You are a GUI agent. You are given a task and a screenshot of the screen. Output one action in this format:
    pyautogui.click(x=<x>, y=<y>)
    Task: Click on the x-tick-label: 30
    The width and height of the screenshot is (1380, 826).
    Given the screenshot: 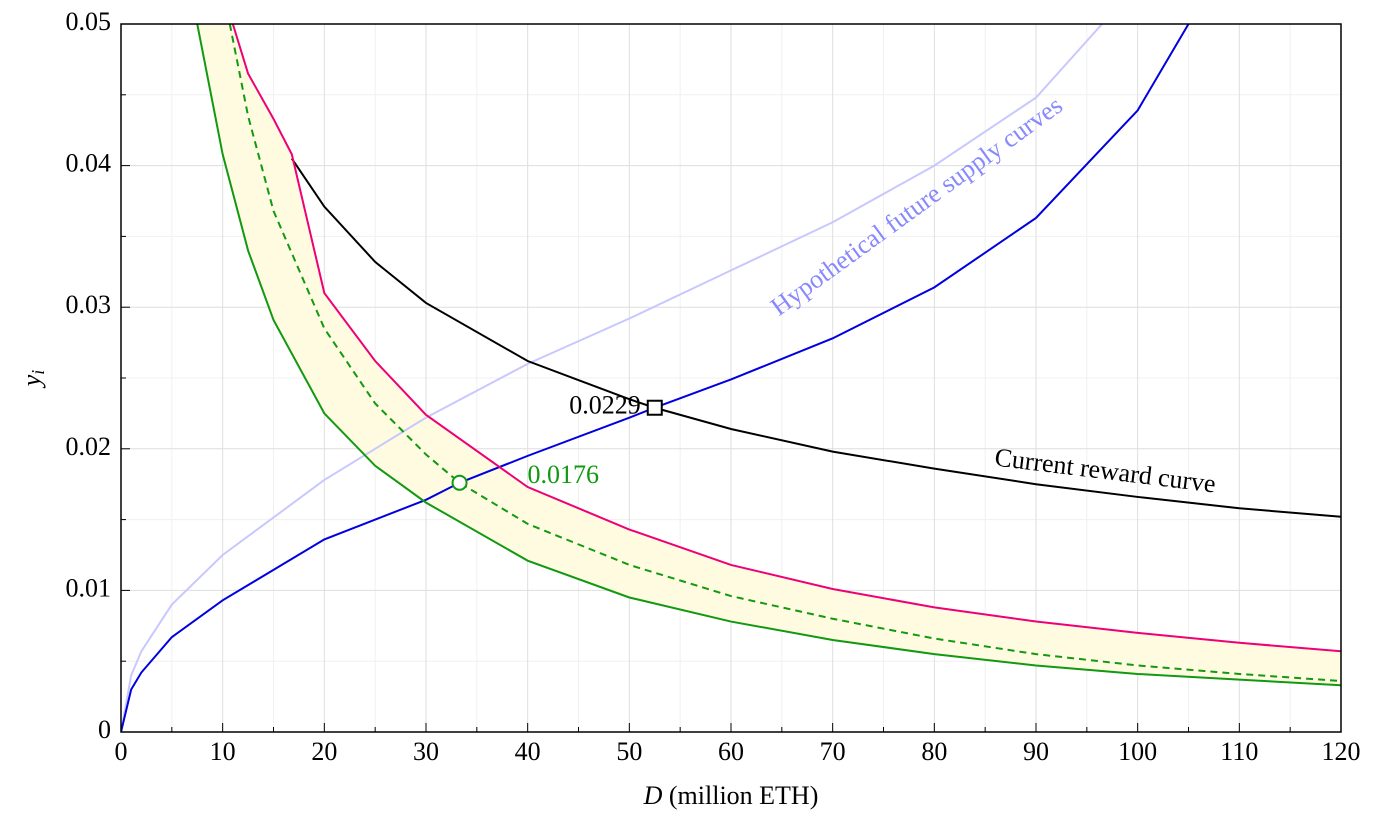 What is the action you would take?
    pyautogui.click(x=426, y=751)
    